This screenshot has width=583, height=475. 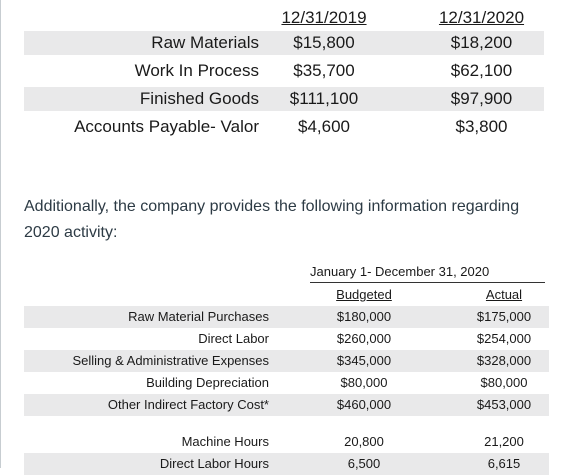 What do you see at coordinates (0, 234) in the screenshot?
I see `content-border` at bounding box center [0, 234].